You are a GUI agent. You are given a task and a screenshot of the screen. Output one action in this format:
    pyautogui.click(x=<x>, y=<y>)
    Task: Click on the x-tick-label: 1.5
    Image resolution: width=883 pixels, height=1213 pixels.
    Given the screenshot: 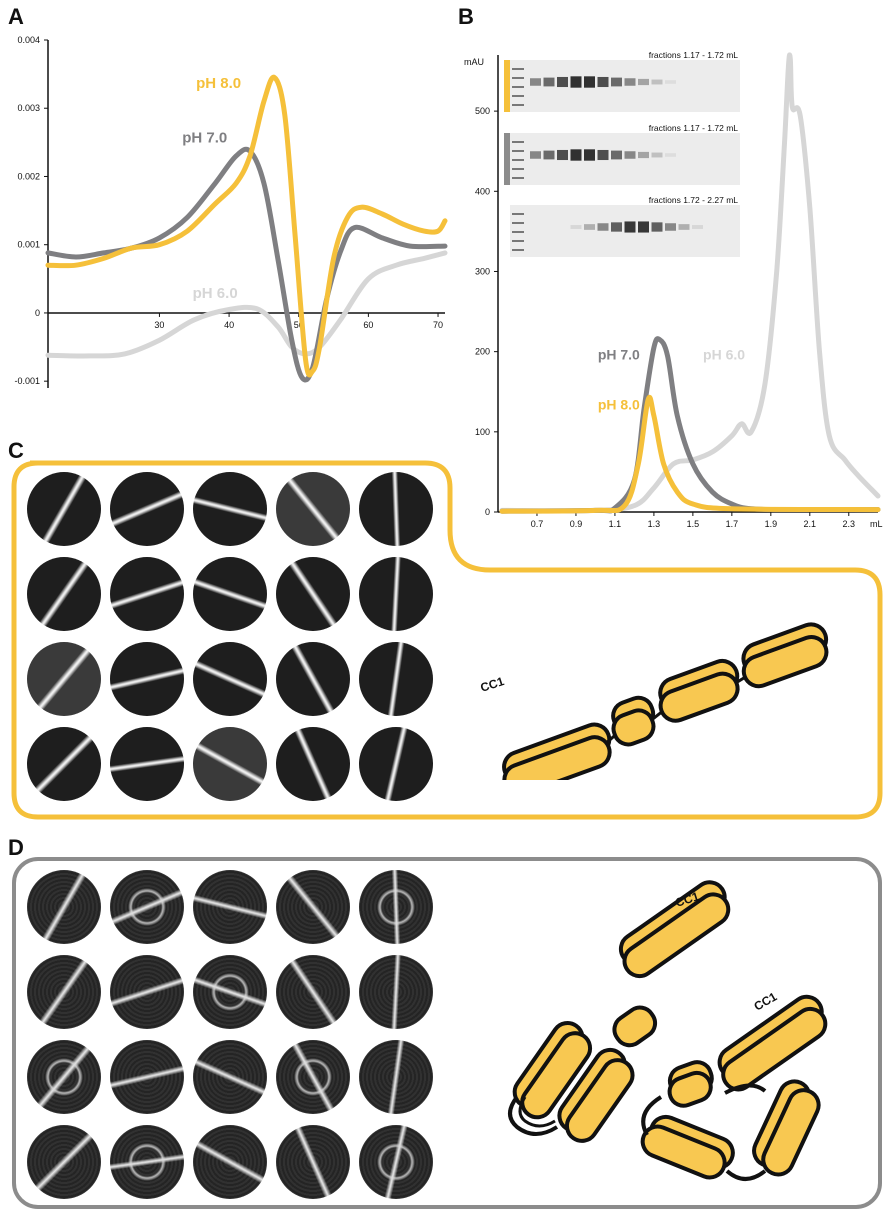 What is the action you would take?
    pyautogui.click(x=693, y=524)
    